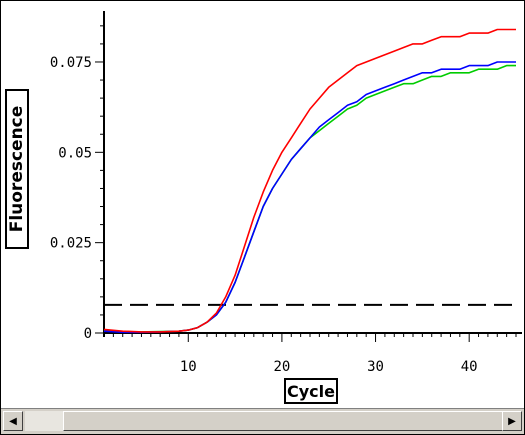  I want to click on y-tick-label: 0.05, so click(75, 153).